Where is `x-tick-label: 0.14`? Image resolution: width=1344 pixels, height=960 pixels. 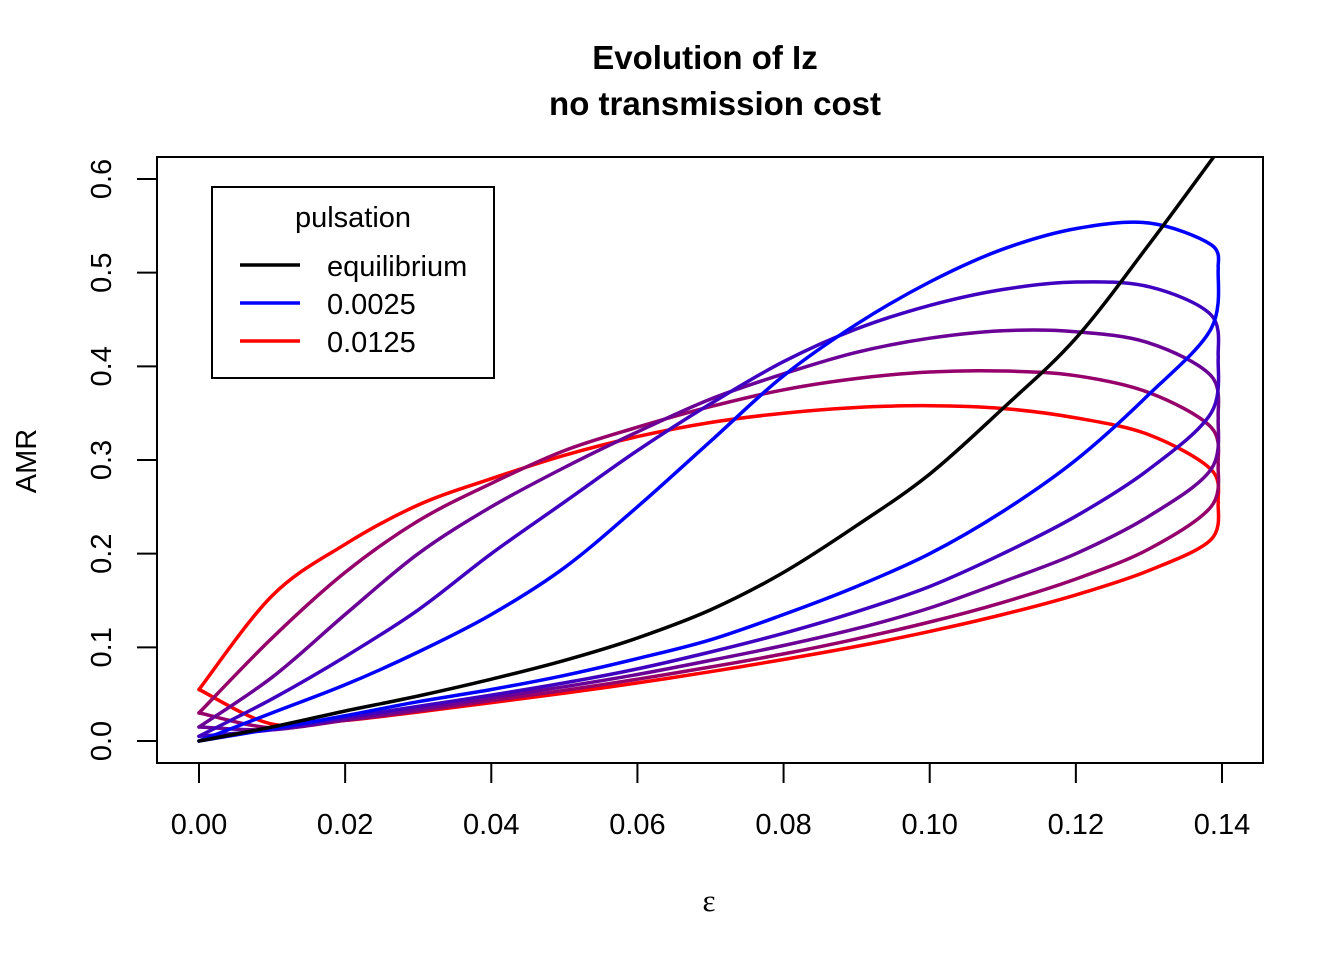 x-tick-label: 0.14 is located at coordinates (1222, 825).